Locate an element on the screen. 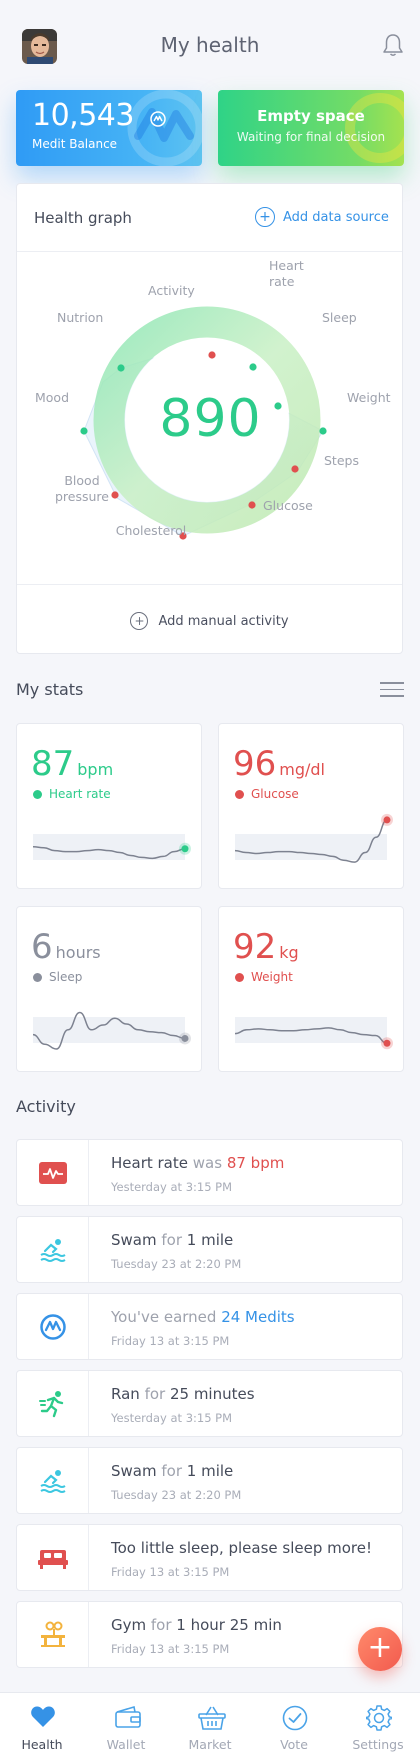 The height and width of the screenshot is (1759, 420). tab-health: Health is located at coordinates (42, 1726).